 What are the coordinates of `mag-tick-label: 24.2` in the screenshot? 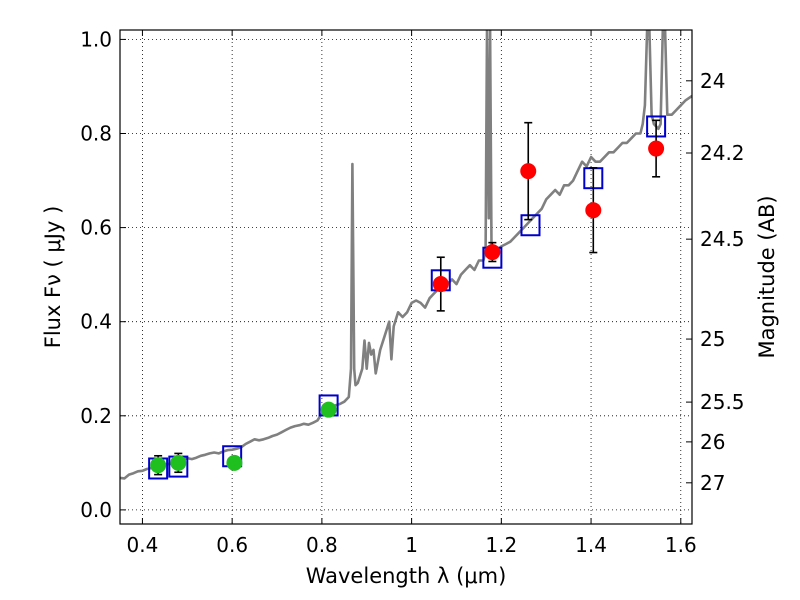 It's located at (722, 153).